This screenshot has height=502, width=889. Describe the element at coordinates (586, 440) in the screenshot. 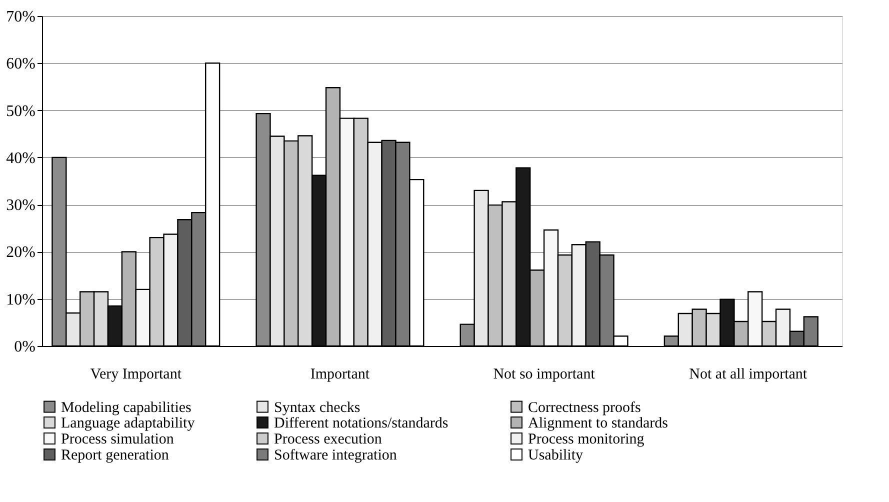

I see `legend-label: Process monitoring` at that location.